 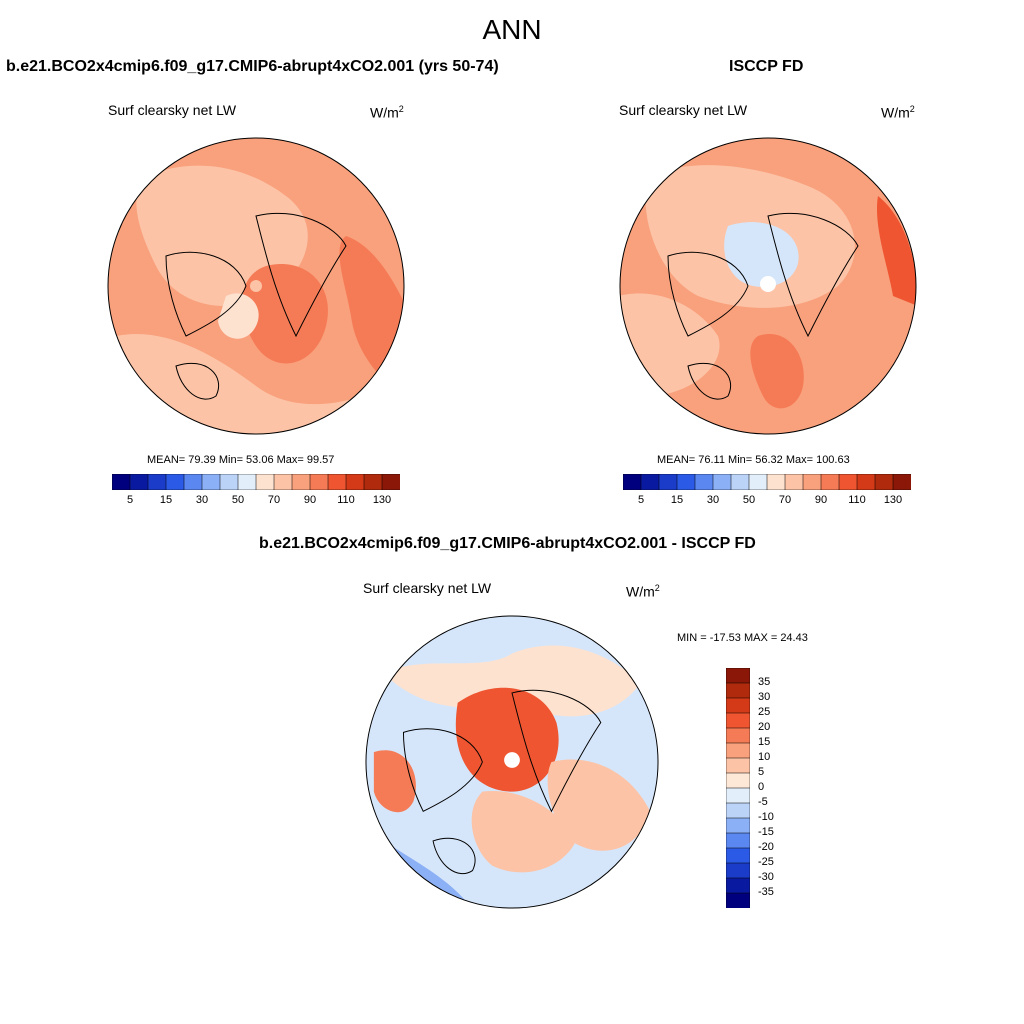 I want to click on diff-pole-missing, so click(x=512, y=760).